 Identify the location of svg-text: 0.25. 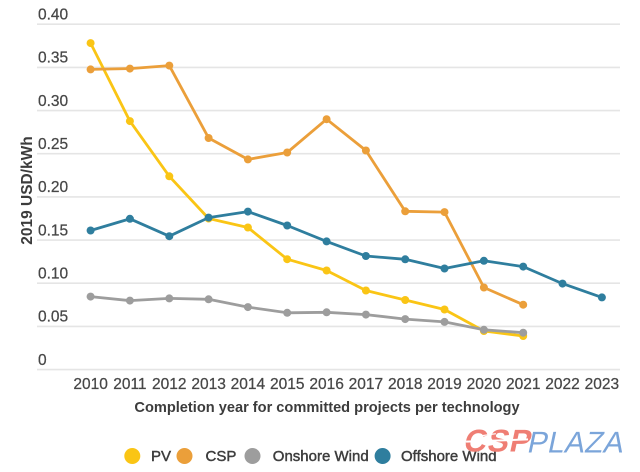
(53, 144).